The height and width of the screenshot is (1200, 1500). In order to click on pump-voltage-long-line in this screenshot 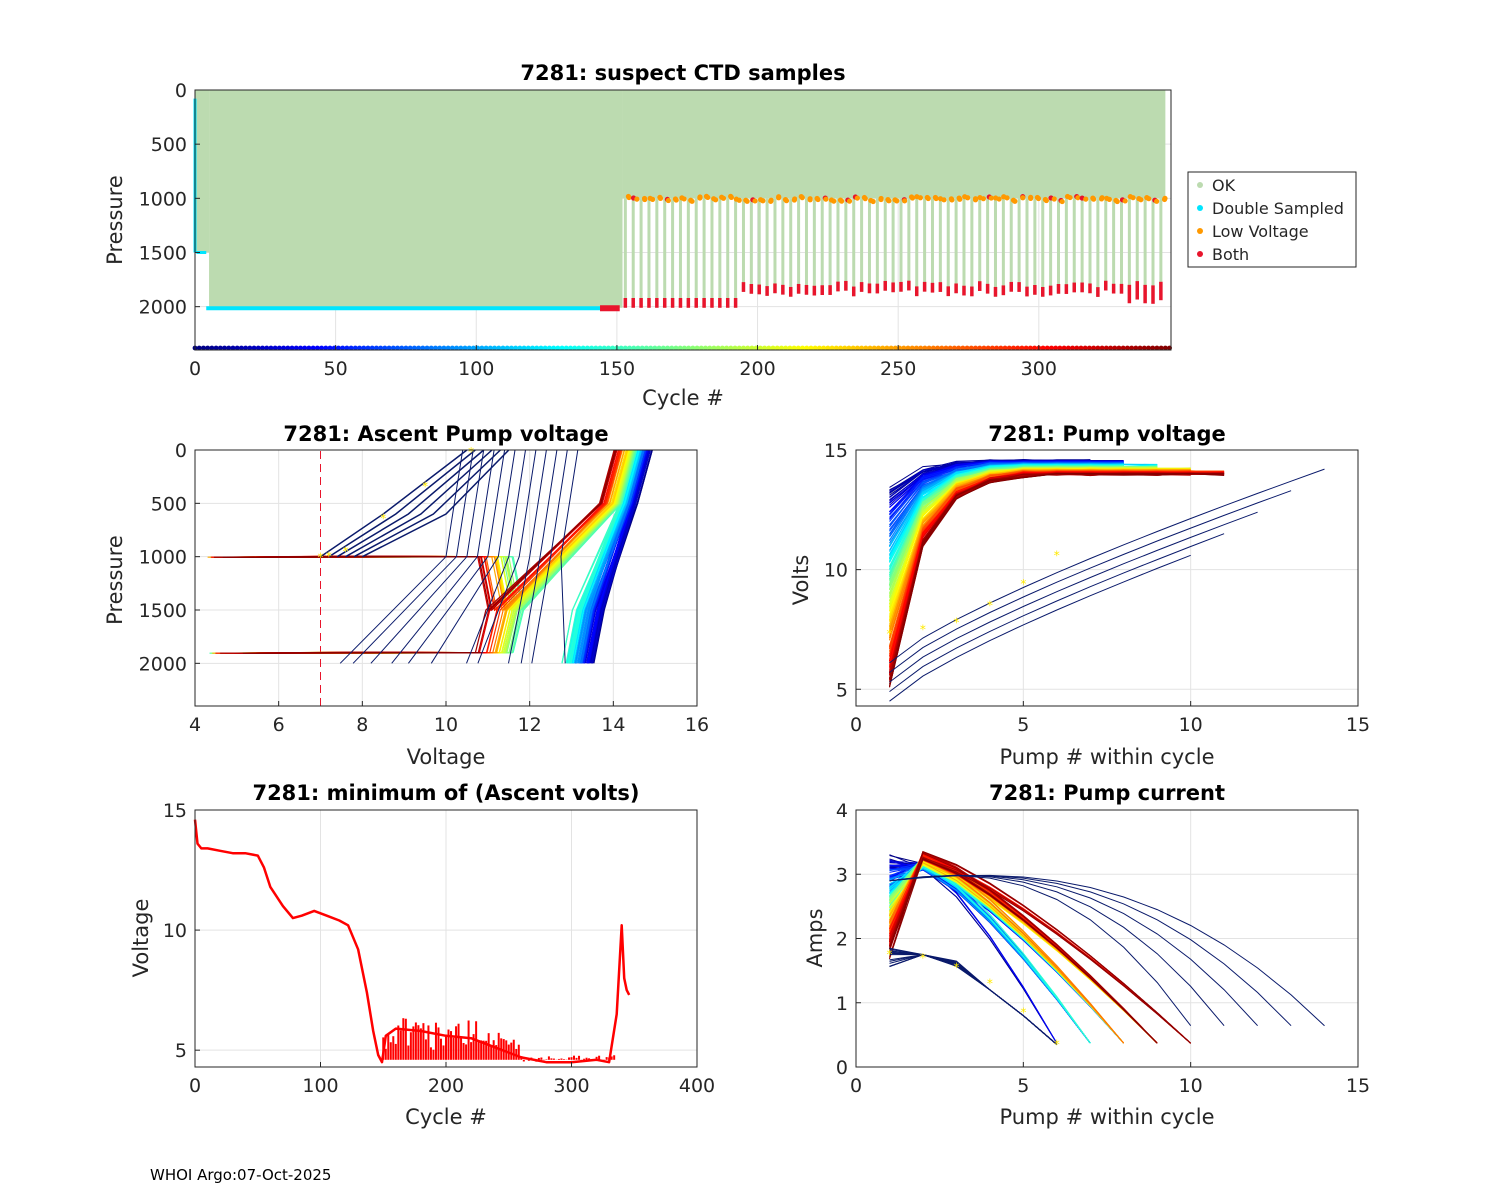, I will do `click(1090, 581)`.